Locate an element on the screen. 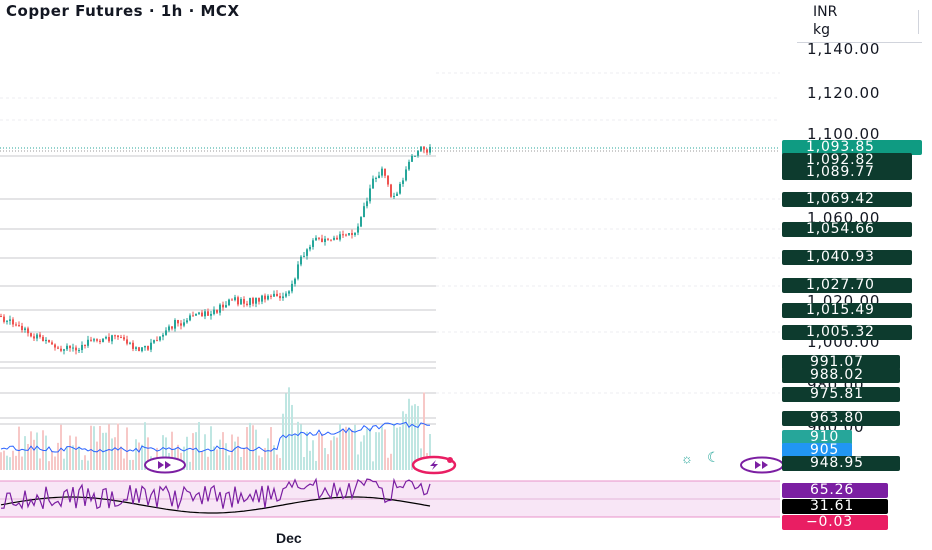 This screenshot has width=932, height=550. price-level-label: 1,040.93 is located at coordinates (847, 257).